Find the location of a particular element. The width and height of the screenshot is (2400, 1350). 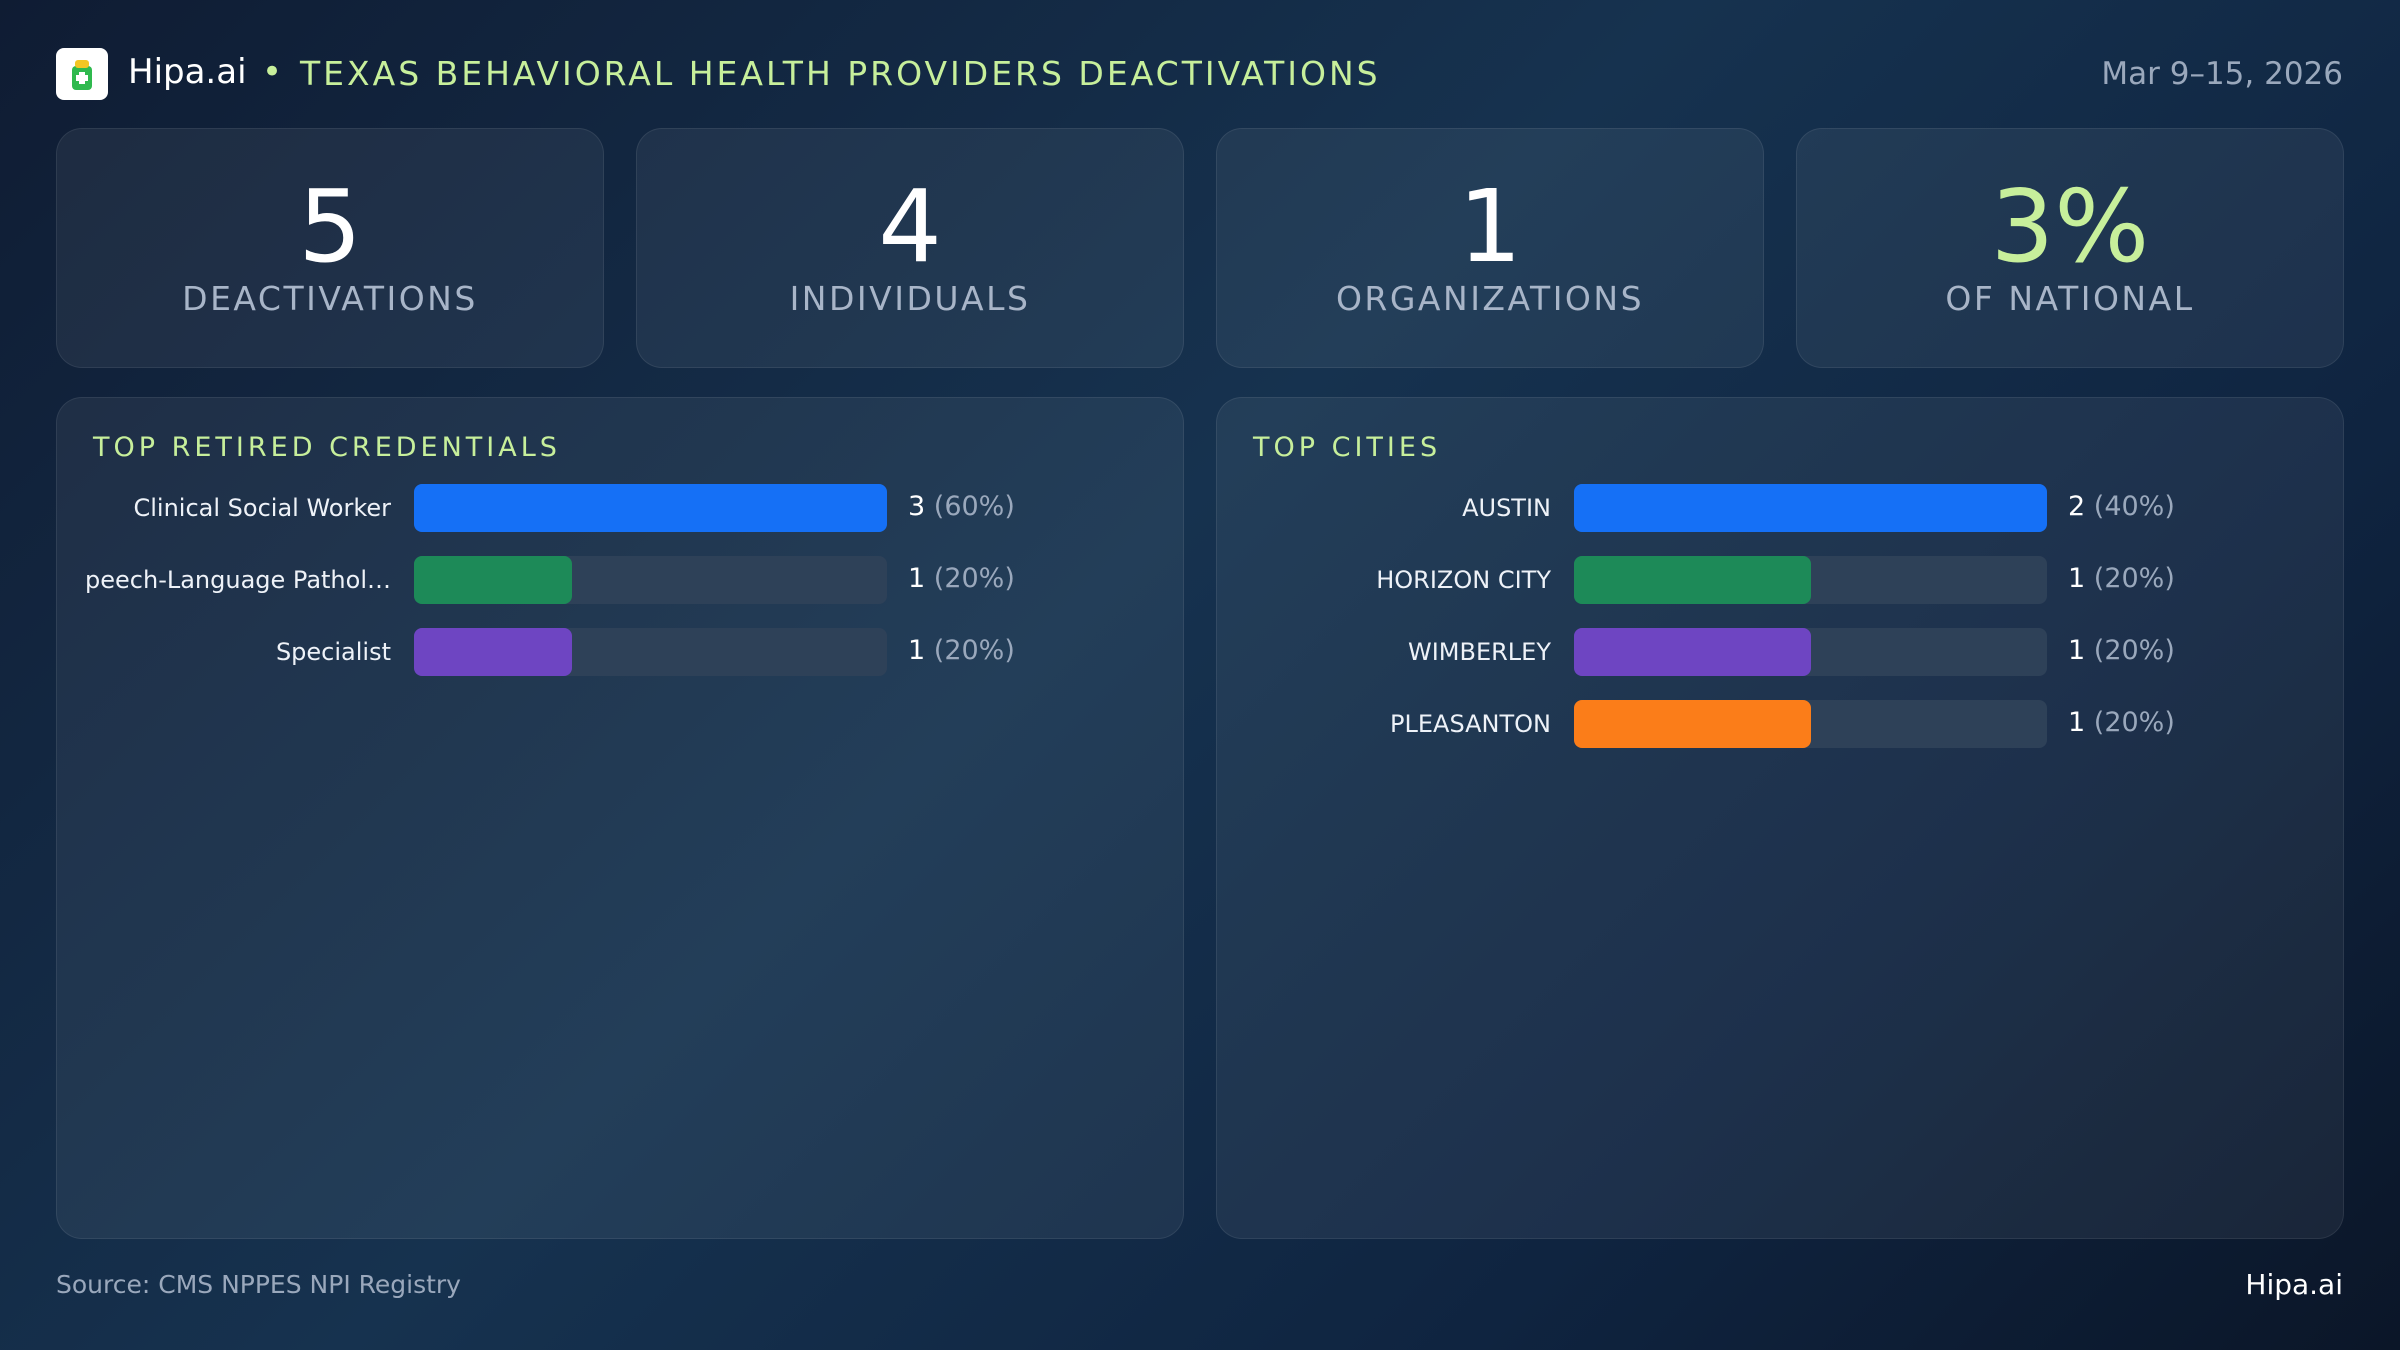

stat-value: 4 is located at coordinates (910, 226).